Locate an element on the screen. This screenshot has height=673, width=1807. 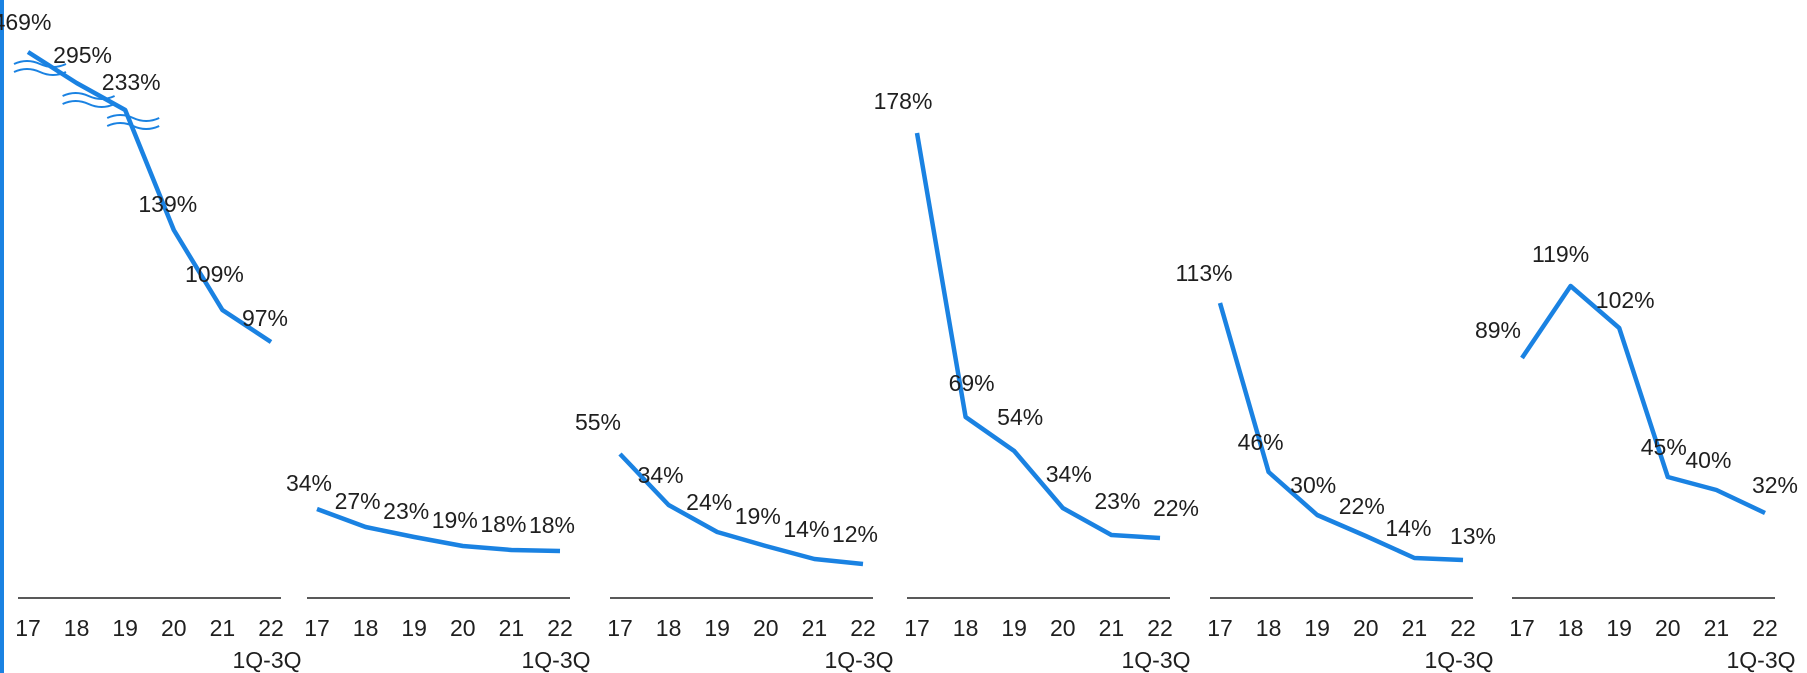
data-label: 113% is located at coordinates (1203, 273).